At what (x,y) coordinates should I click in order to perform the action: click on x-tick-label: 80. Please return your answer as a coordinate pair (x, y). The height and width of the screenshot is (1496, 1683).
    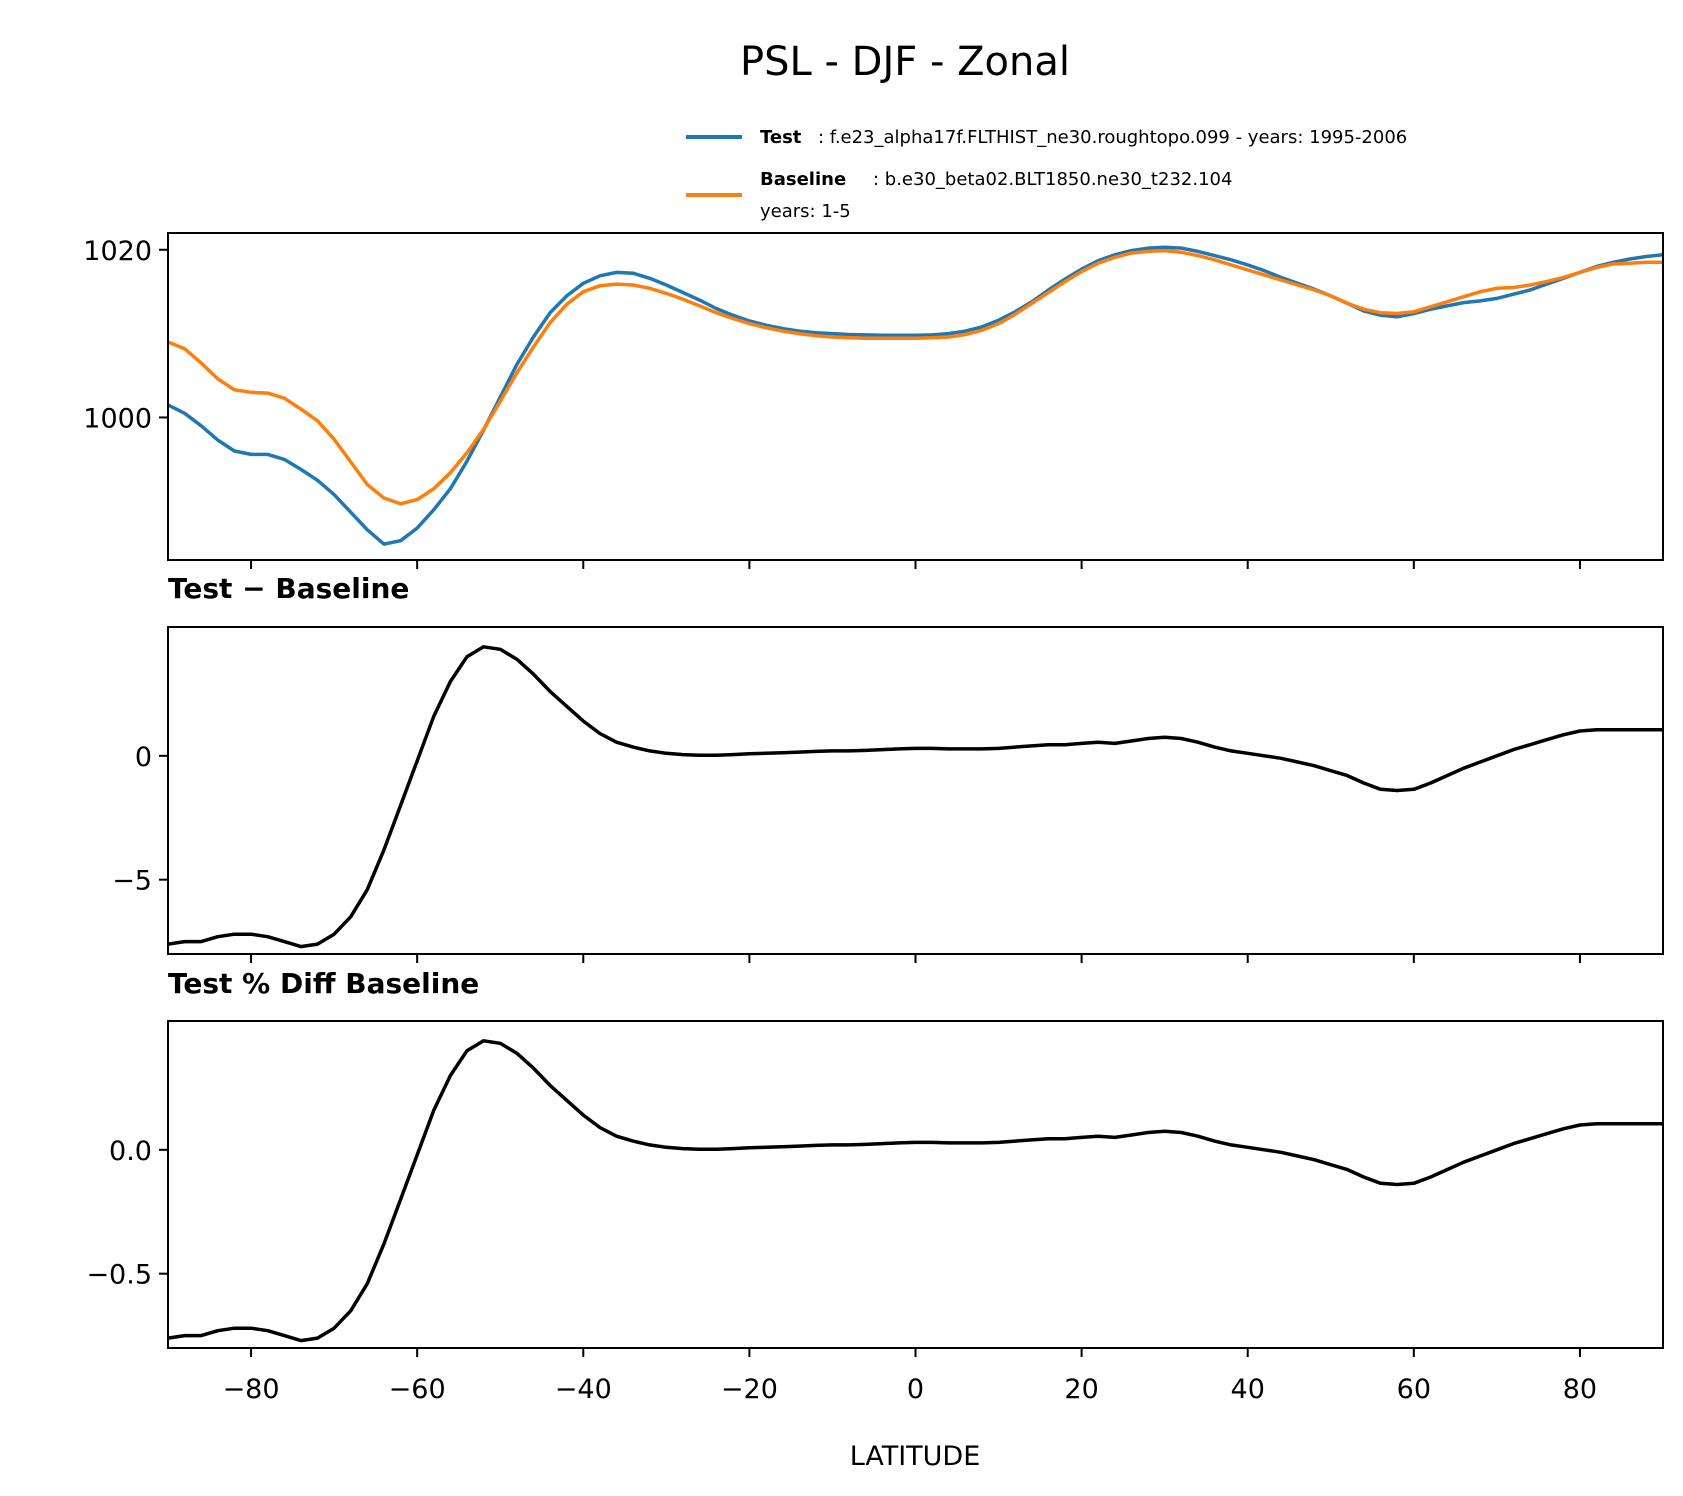
    Looking at the image, I should click on (1580, 1389).